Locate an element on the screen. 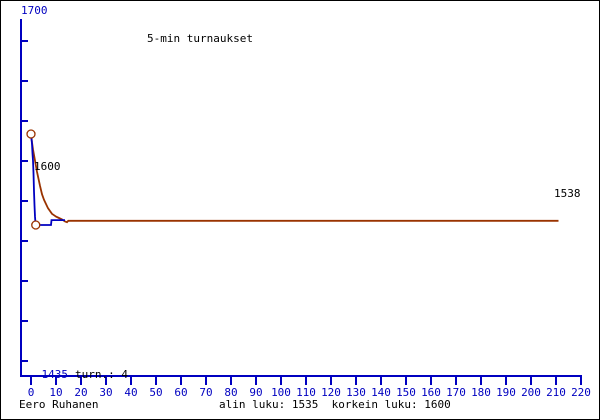 The width and height of the screenshot is (600, 420). y-axis-min-group: 1435 turn.: 4 is located at coordinates (71, 375).